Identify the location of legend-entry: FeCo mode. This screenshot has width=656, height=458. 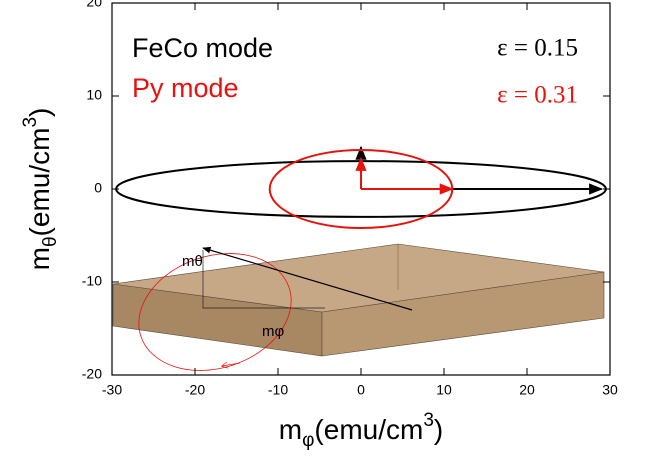
(202, 48).